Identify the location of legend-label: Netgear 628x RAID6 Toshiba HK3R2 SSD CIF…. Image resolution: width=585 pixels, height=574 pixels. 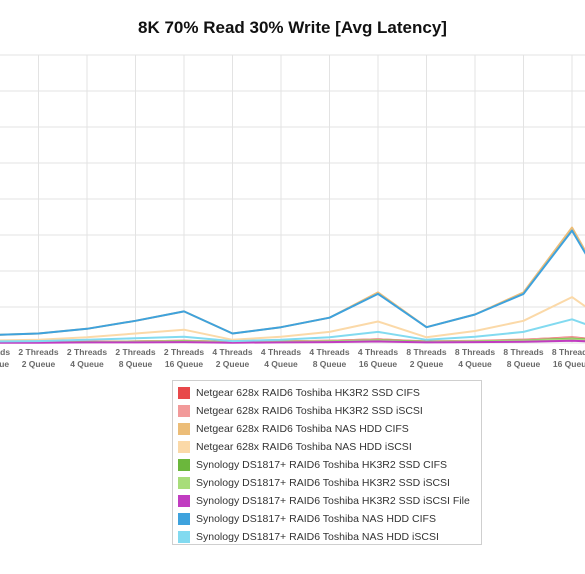
(308, 393).